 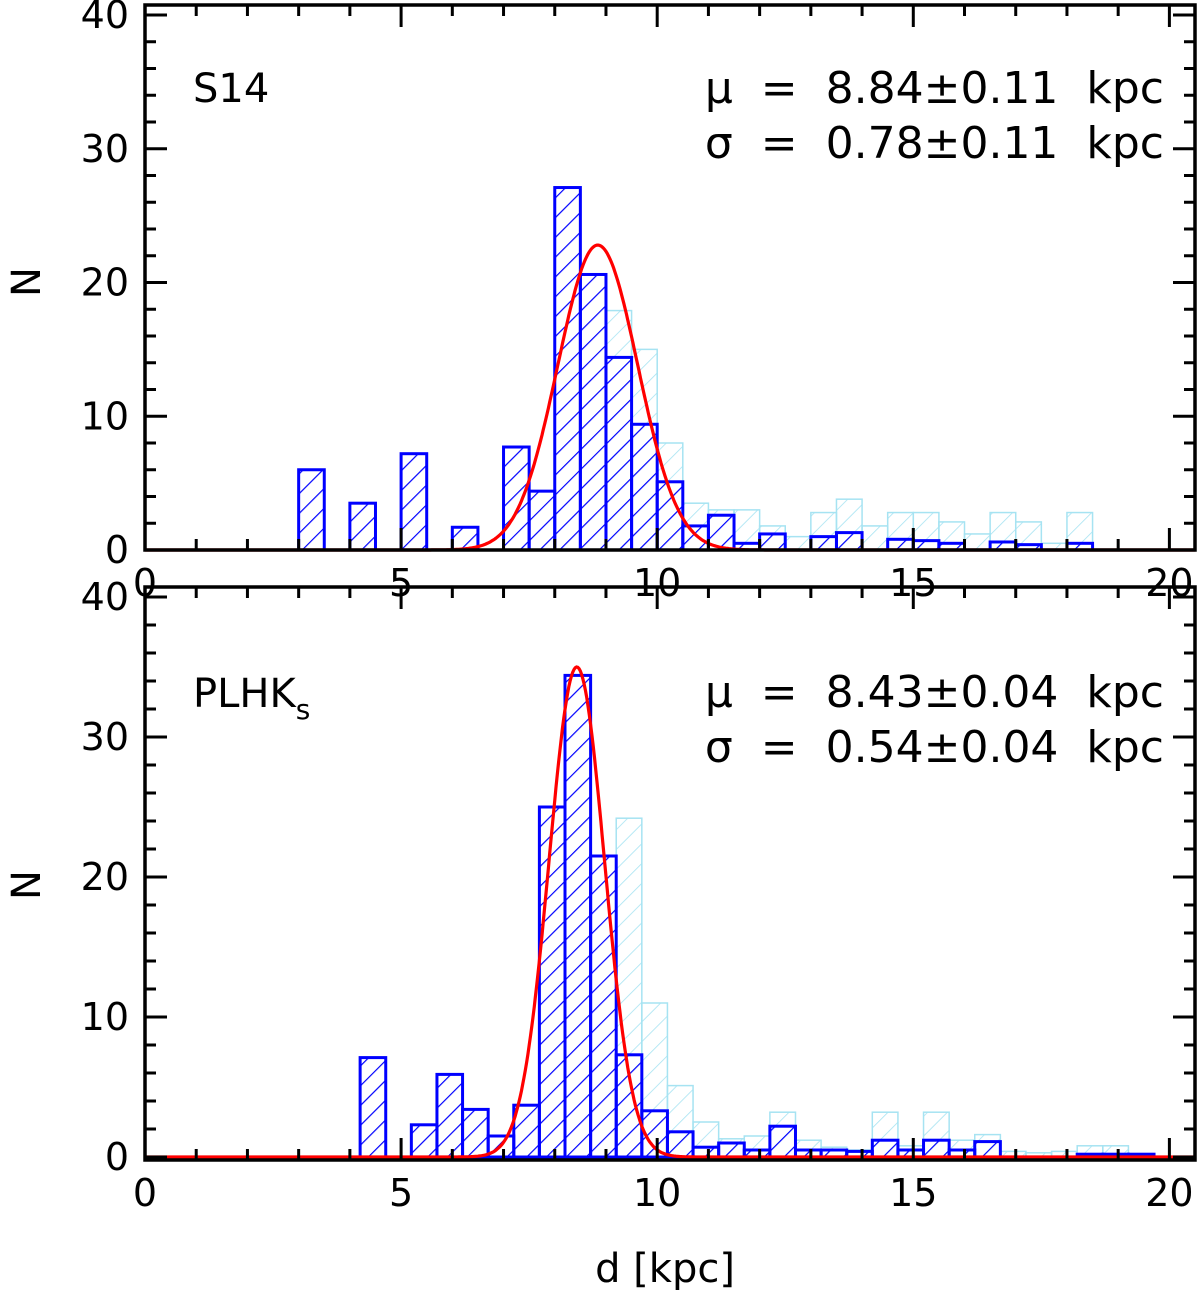 What do you see at coordinates (401, 1193) in the screenshot?
I see `x-tick-label: 5` at bounding box center [401, 1193].